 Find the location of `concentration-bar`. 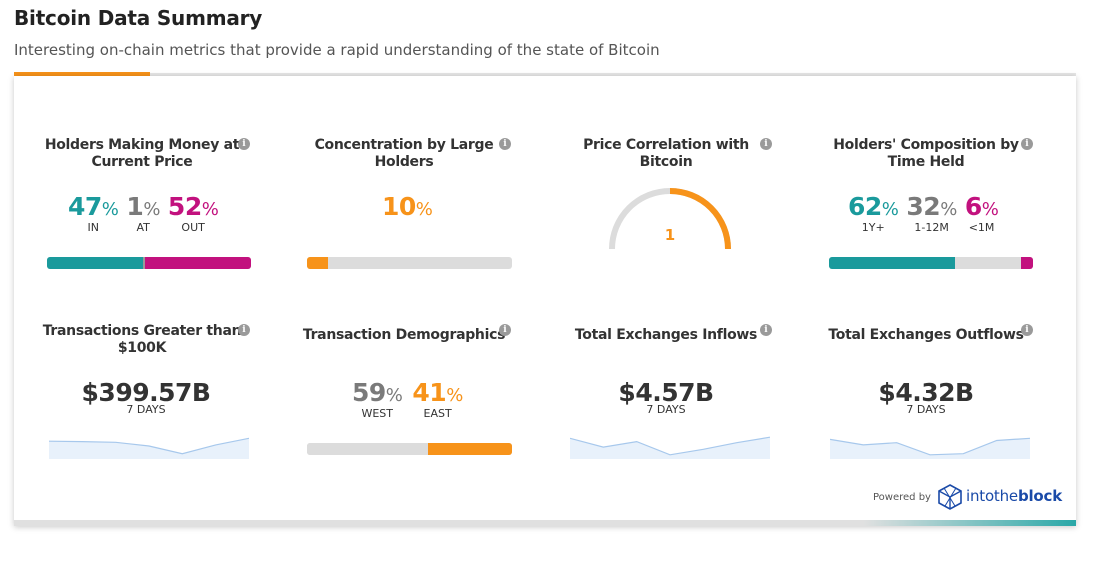

concentration-bar is located at coordinates (409, 263).